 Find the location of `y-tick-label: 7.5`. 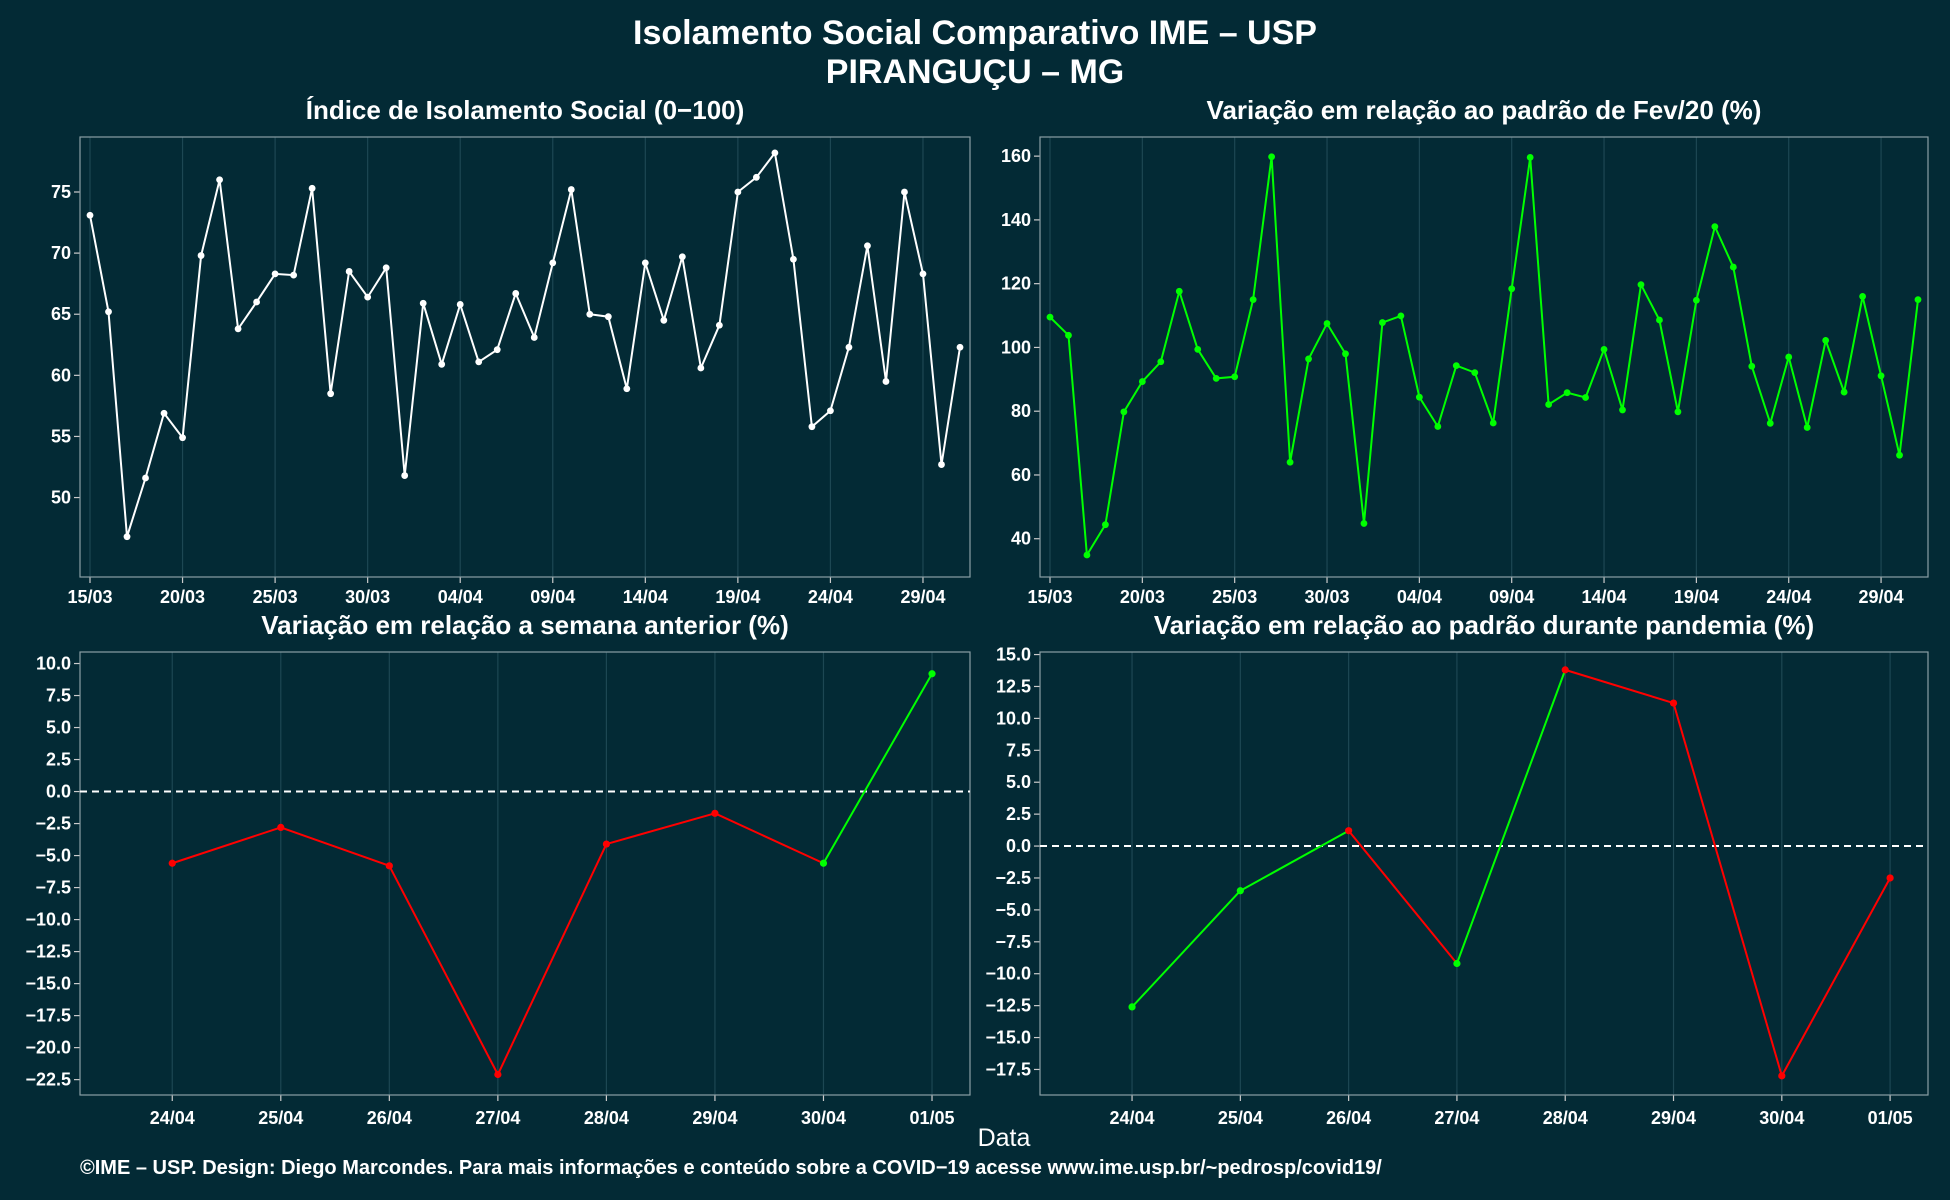

y-tick-label: 7.5 is located at coordinates (1018, 750).